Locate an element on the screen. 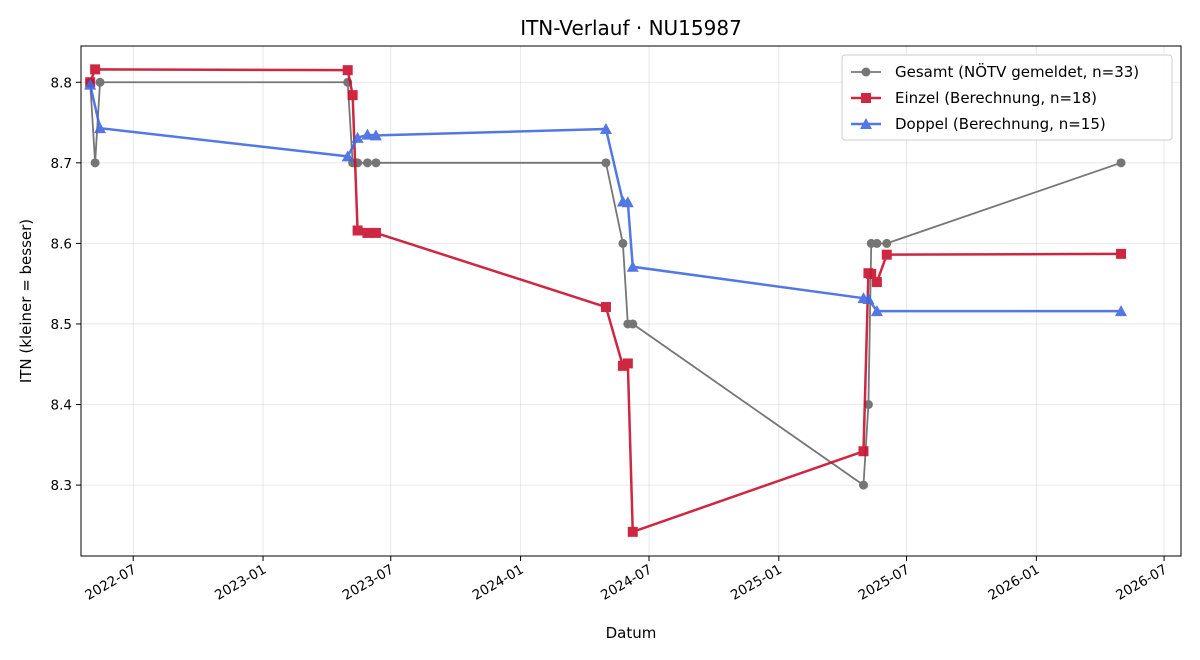  legend-item-doppel is located at coordinates (866, 123).